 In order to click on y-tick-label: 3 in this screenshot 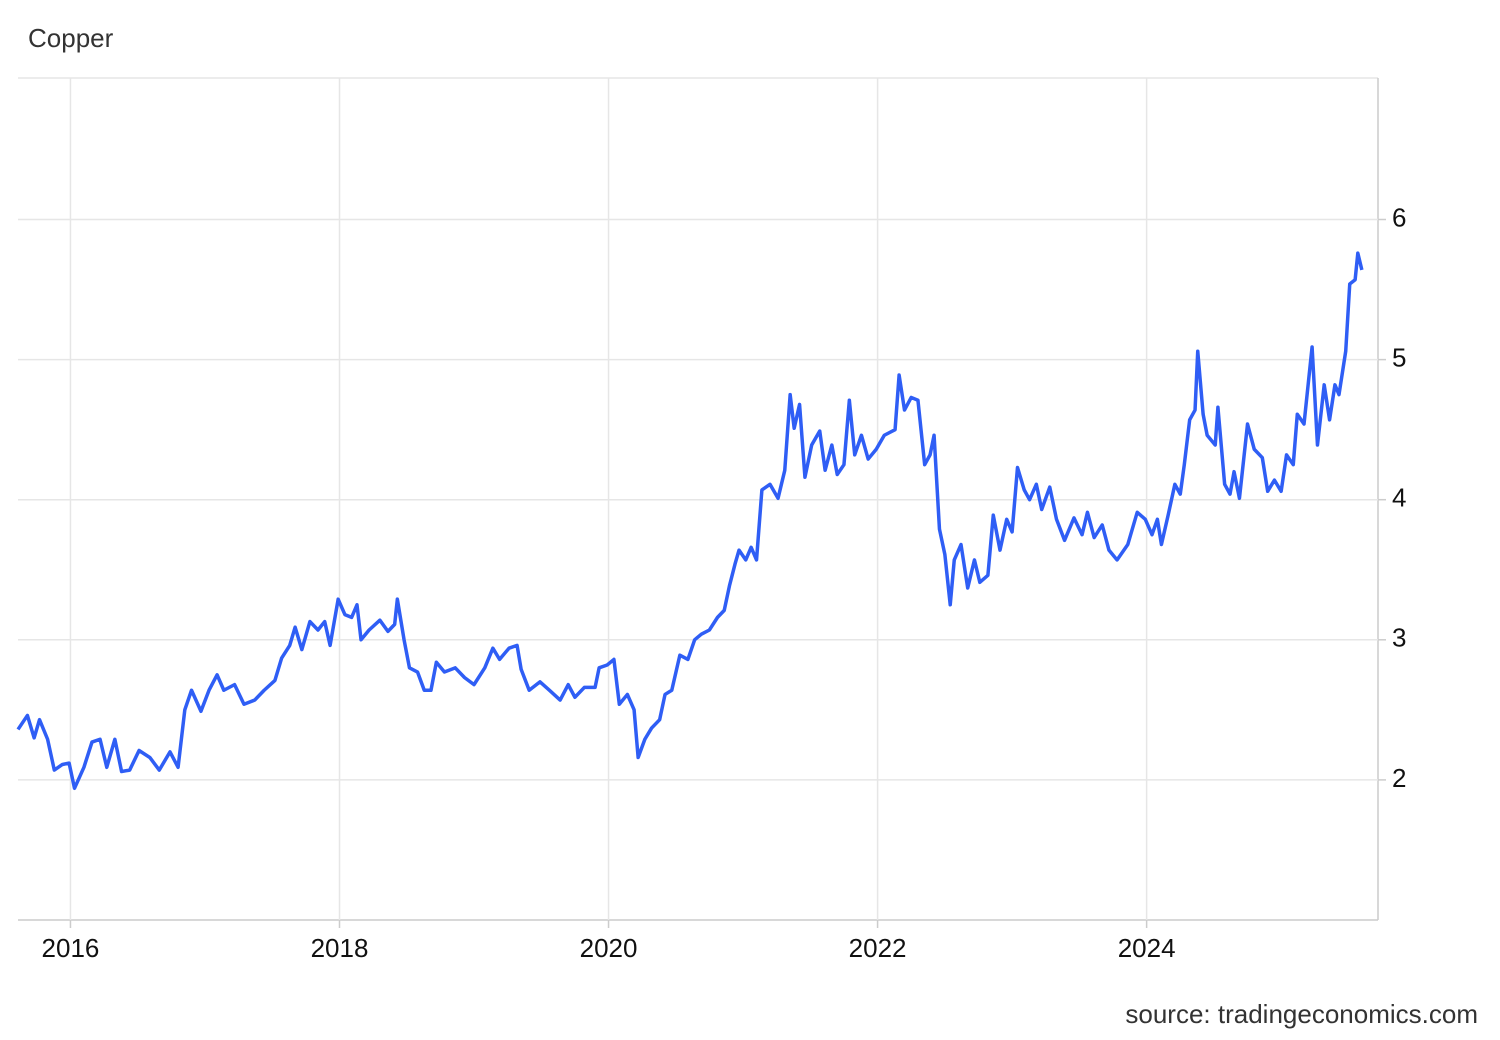, I will do `click(1399, 638)`.